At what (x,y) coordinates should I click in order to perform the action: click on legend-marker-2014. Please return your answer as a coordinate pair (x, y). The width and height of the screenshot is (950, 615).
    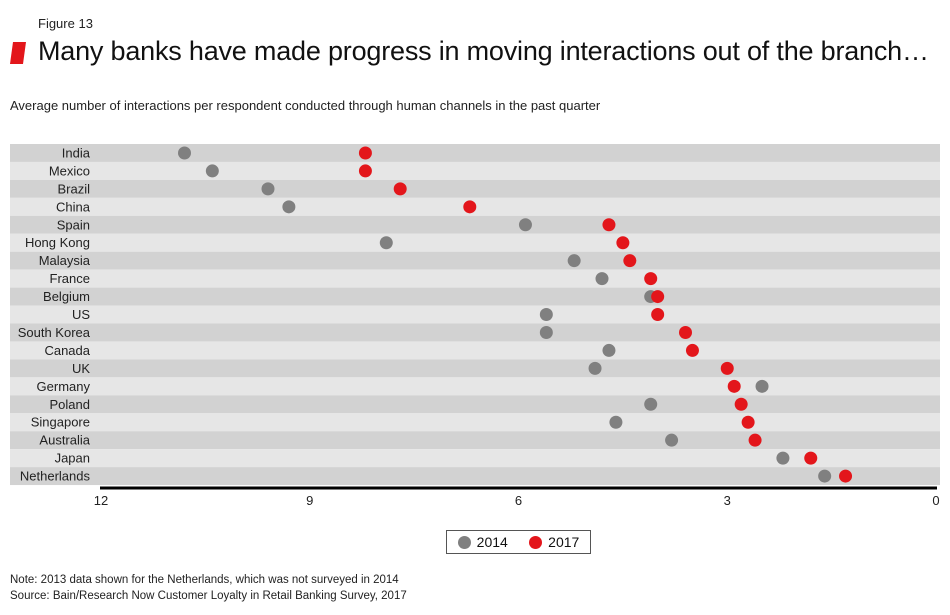
    Looking at the image, I should click on (464, 542).